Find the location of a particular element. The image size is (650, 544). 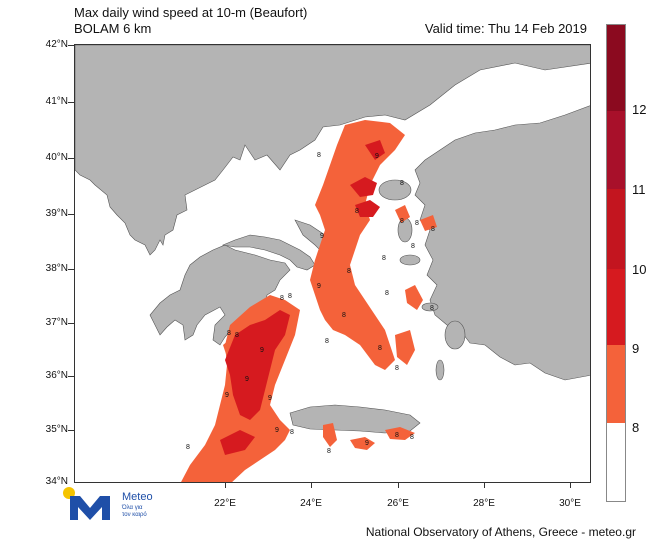

wind-area-crete-south is located at coordinates (330, 435).